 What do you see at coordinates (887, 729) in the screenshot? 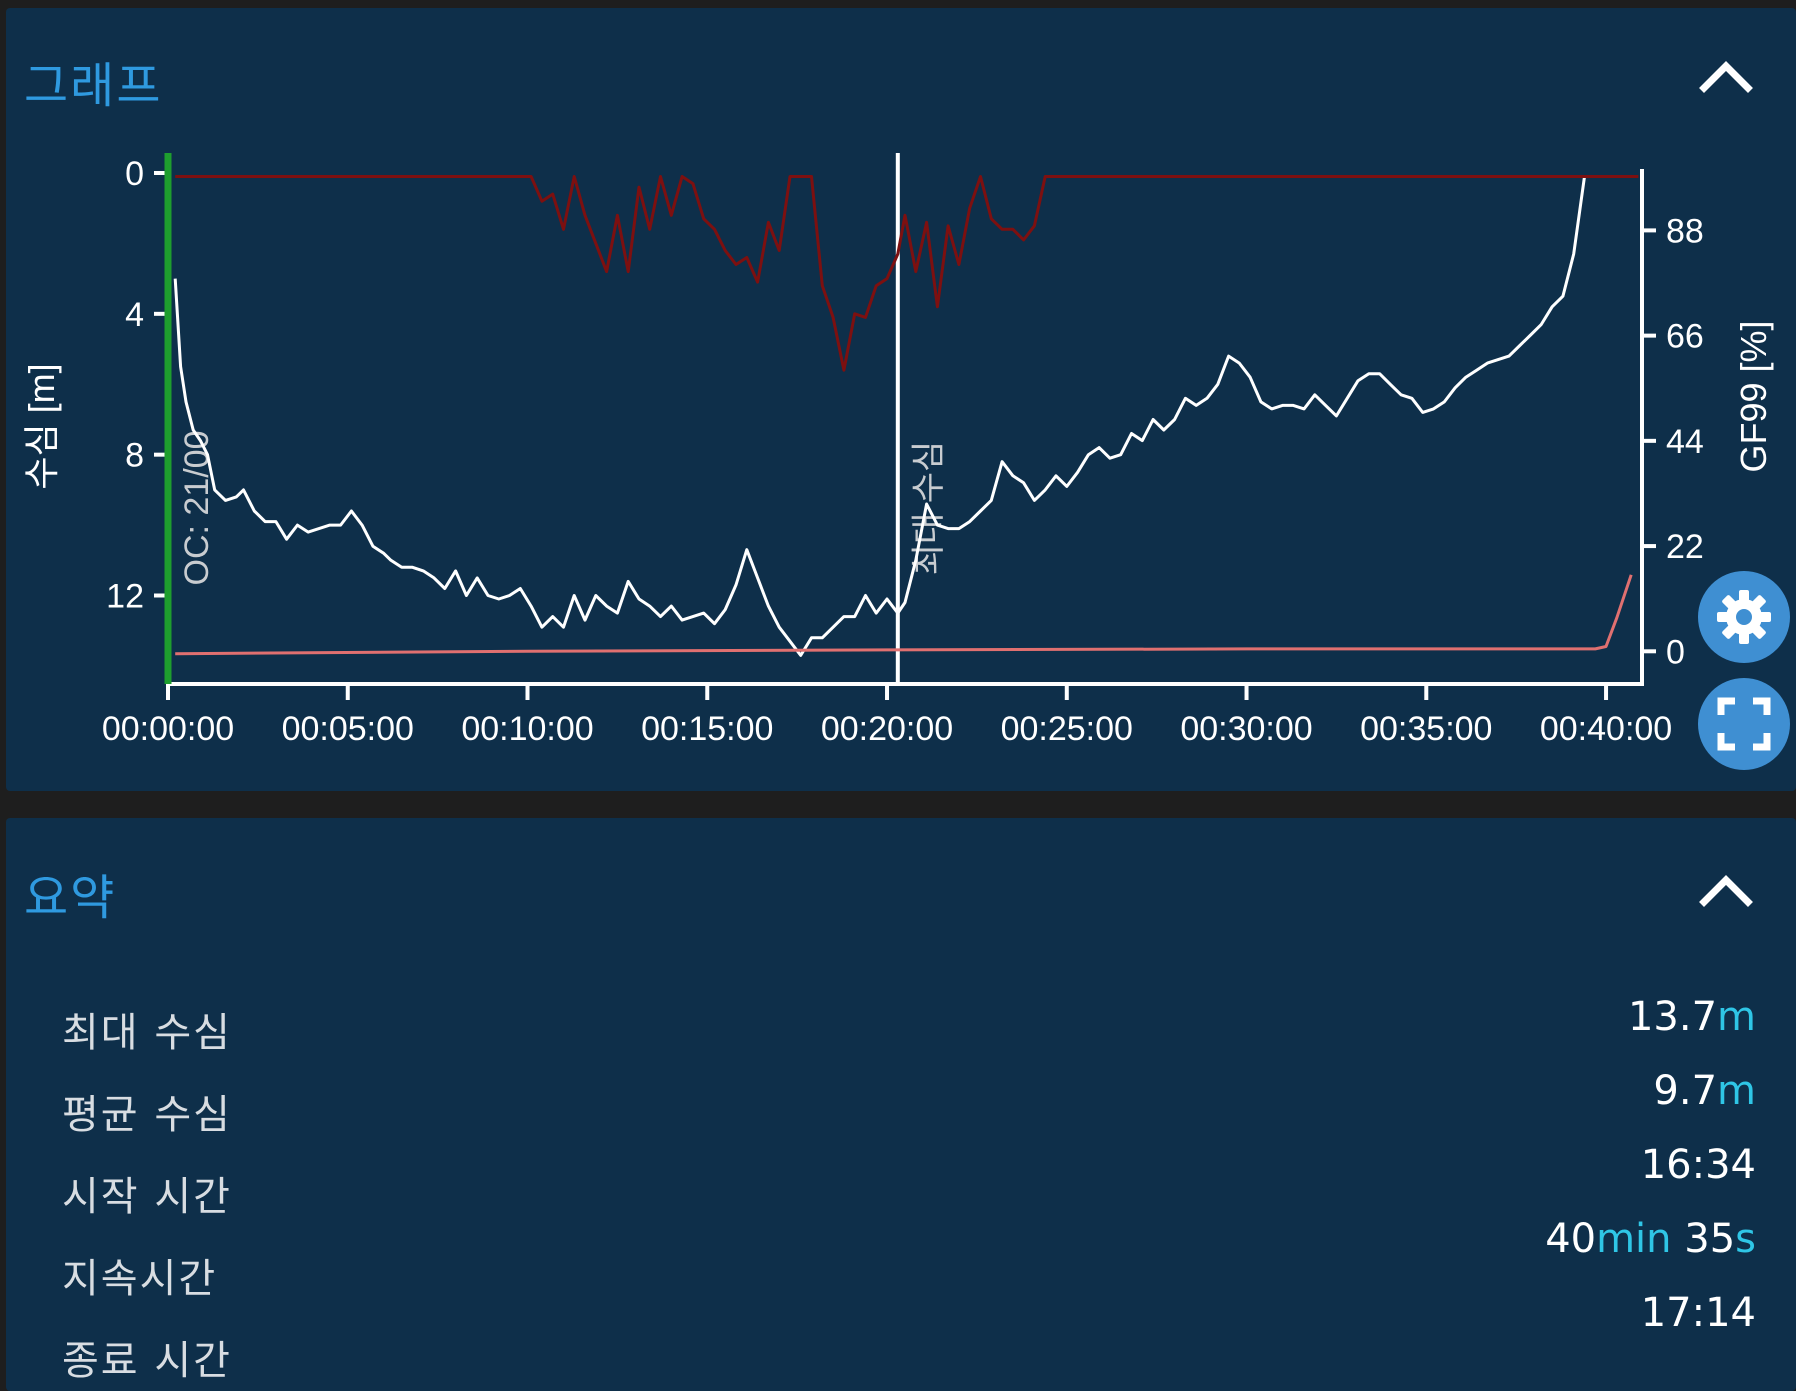
I see `x-tick-label: 00:20:00` at bounding box center [887, 729].